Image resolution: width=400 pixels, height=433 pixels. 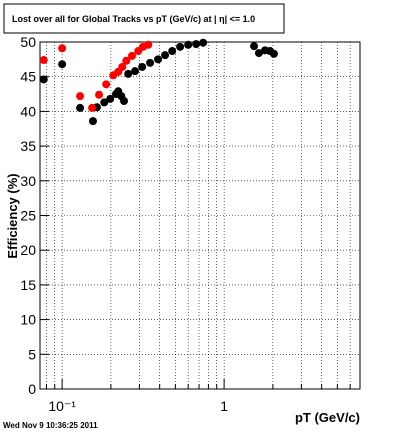 What do you see at coordinates (50, 425) in the screenshot?
I see `timestamp: Wed Nov 9 10:36:25 2011` at bounding box center [50, 425].